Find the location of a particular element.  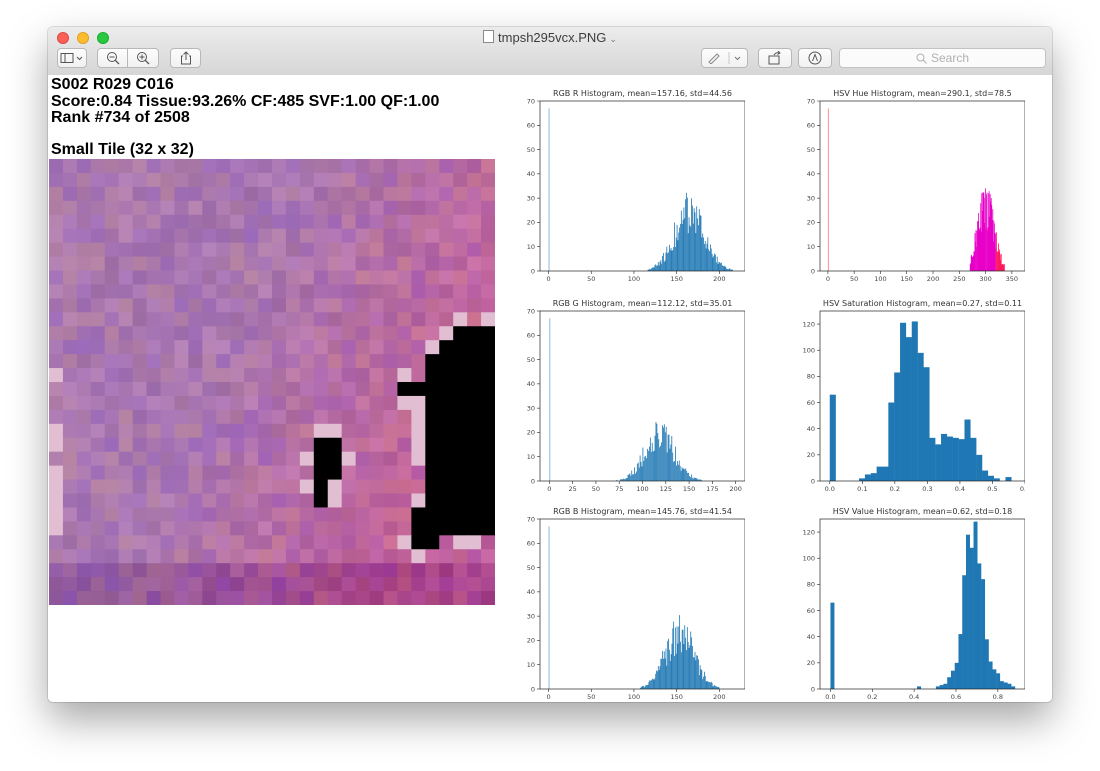

window-title-area: tmpsh295vcx.PNG ⌄ is located at coordinates (550, 37).